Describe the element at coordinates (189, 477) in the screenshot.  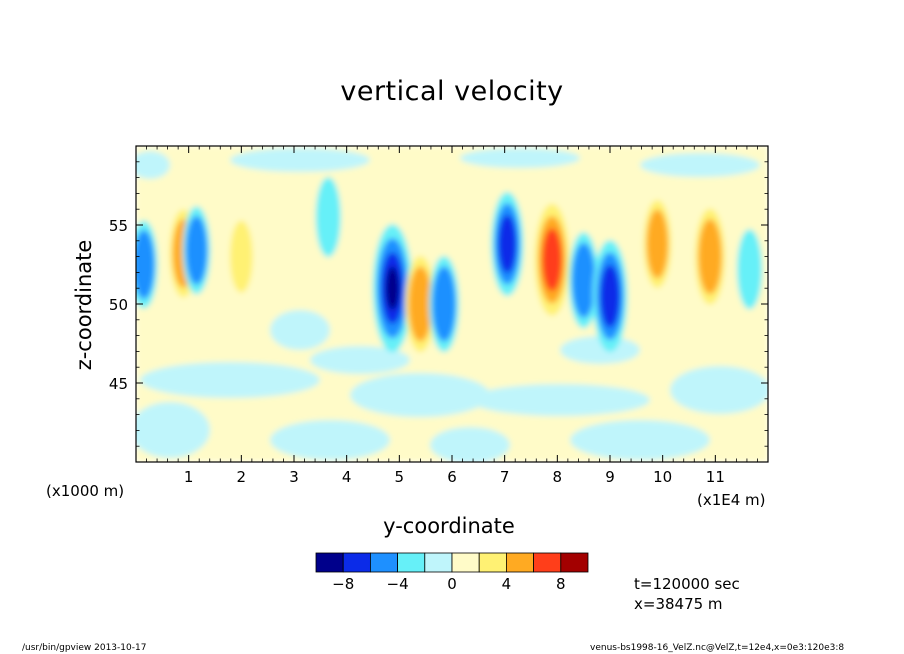
I see `x-tick-label: 1` at that location.